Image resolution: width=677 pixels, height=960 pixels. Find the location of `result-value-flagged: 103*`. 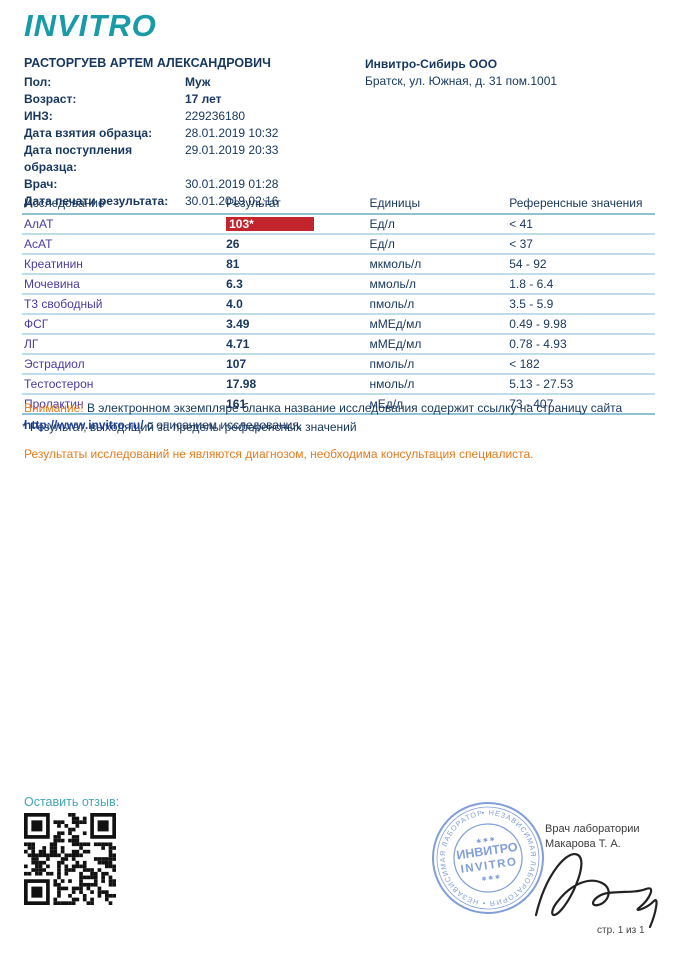

result-value-flagged: 103* is located at coordinates (270, 224).